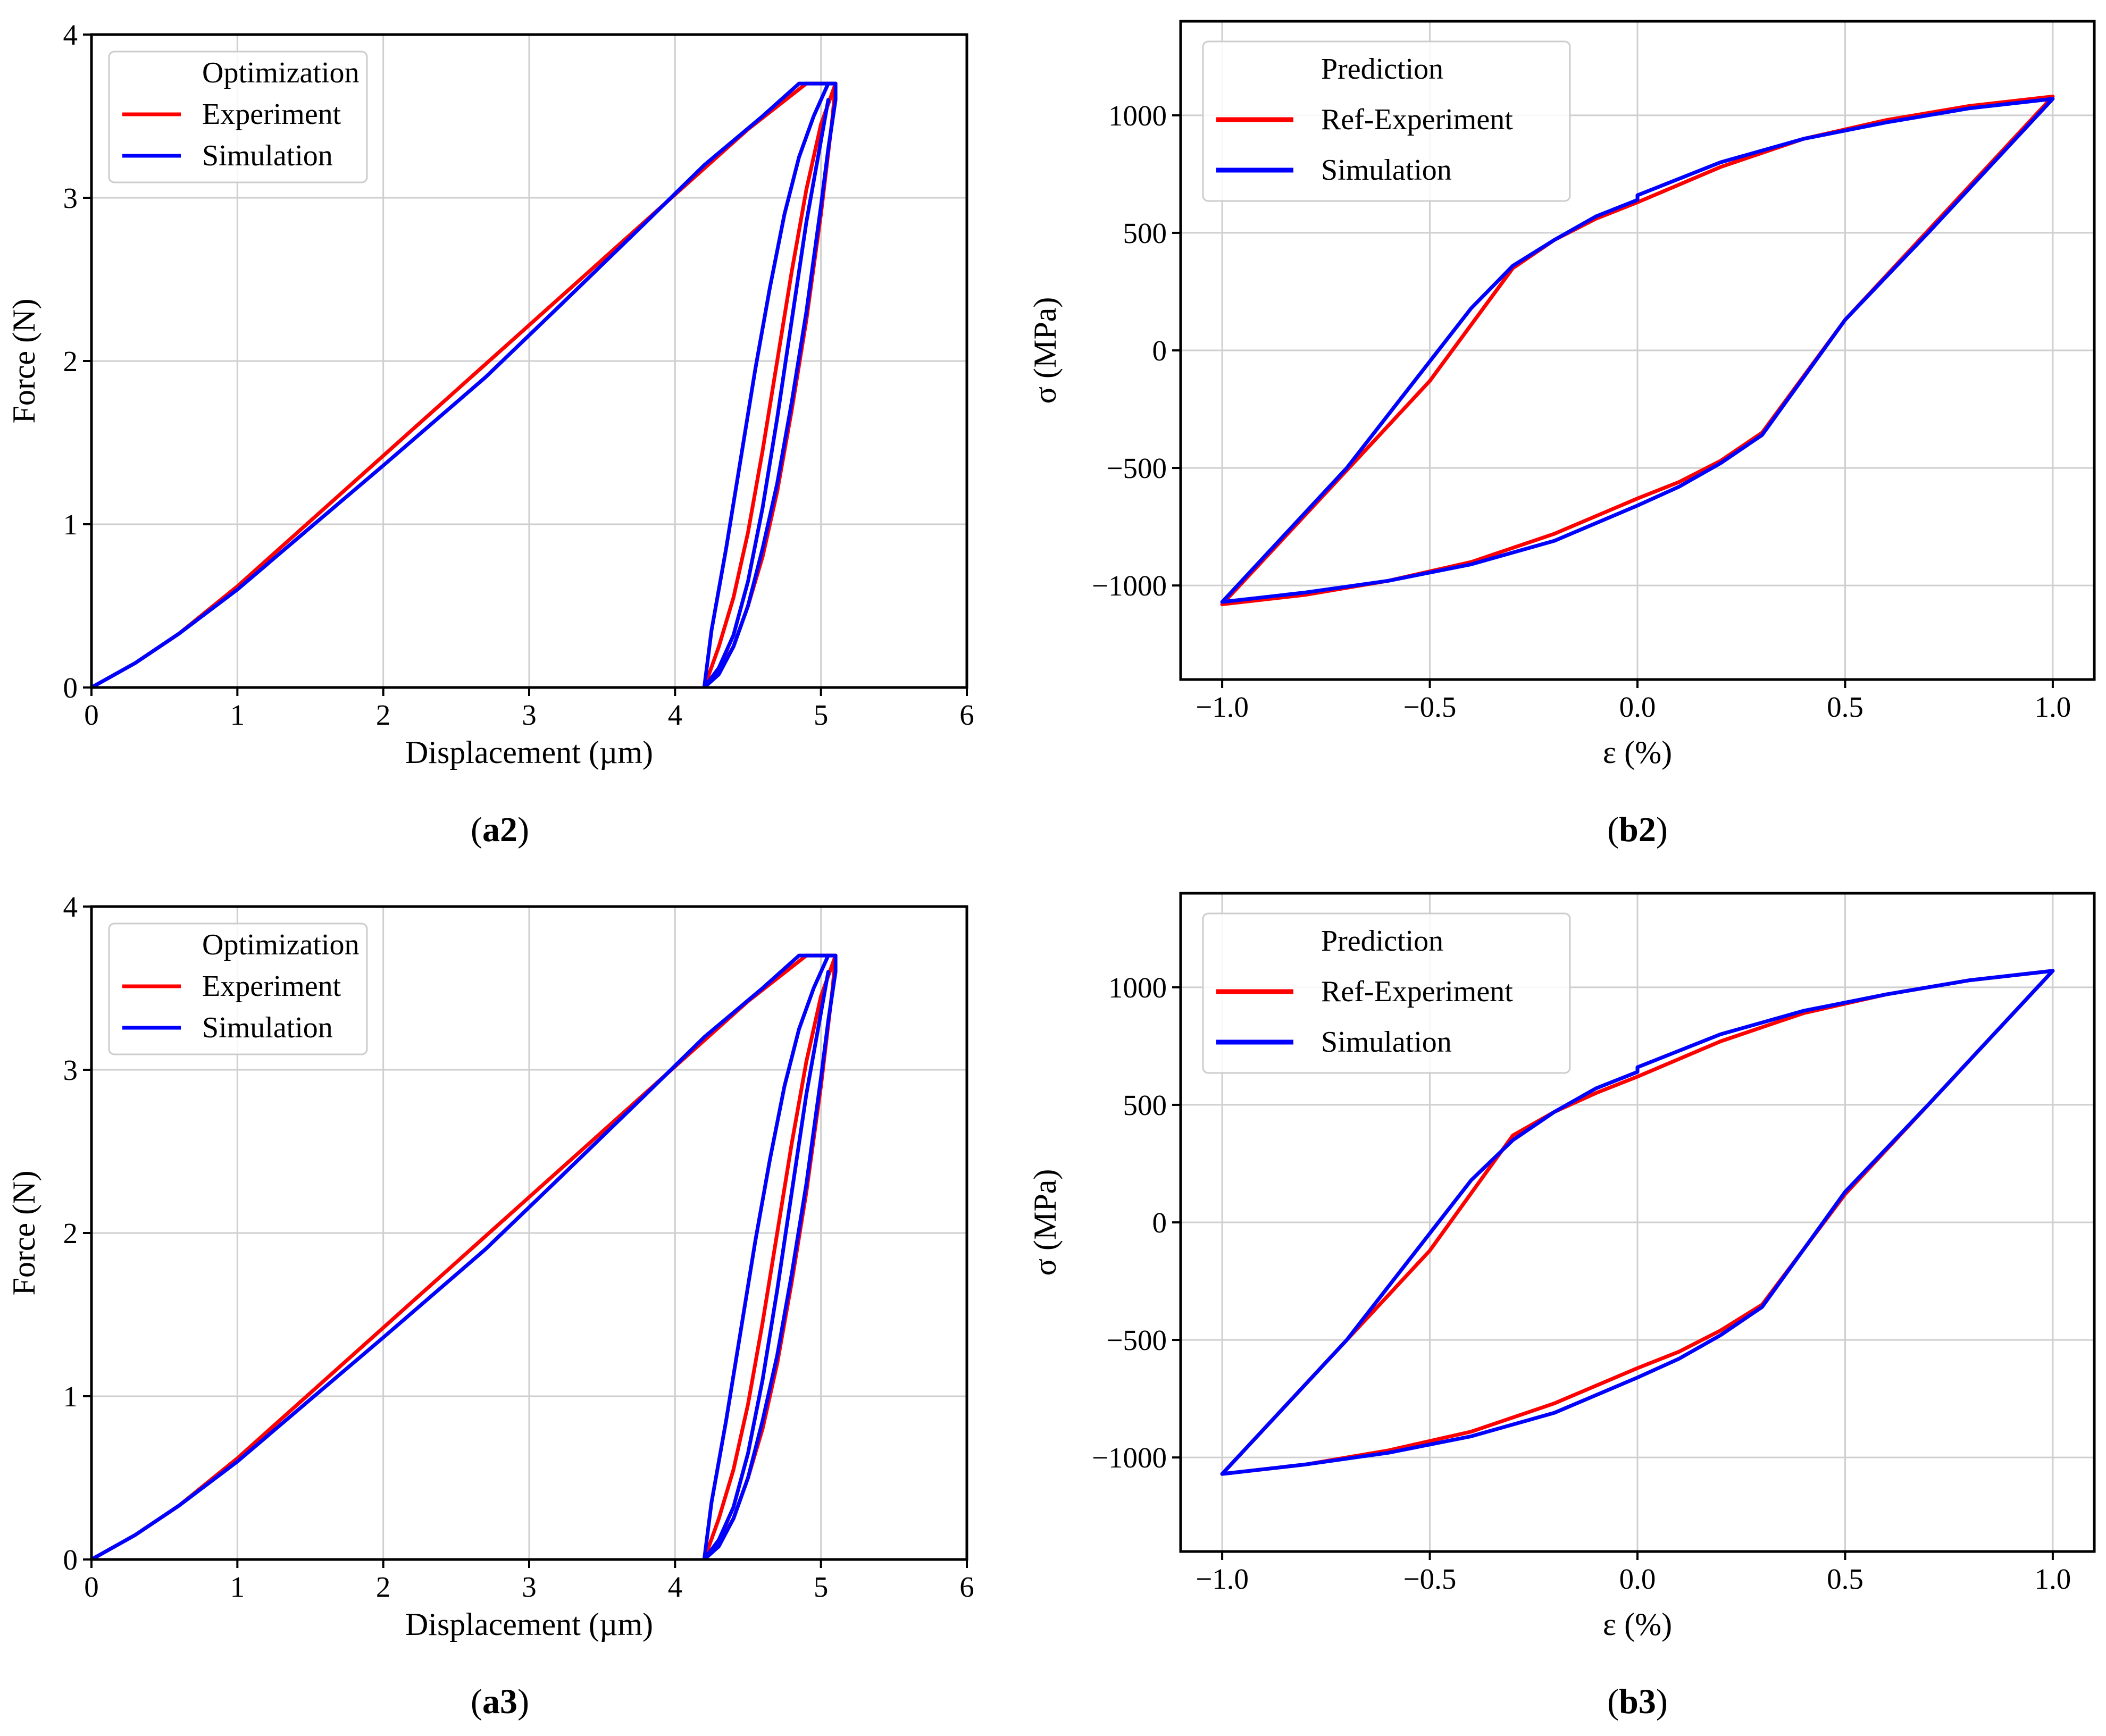 Image resolution: width=2106 pixels, height=1736 pixels. I want to click on panel-label: (b2), so click(1638, 830).